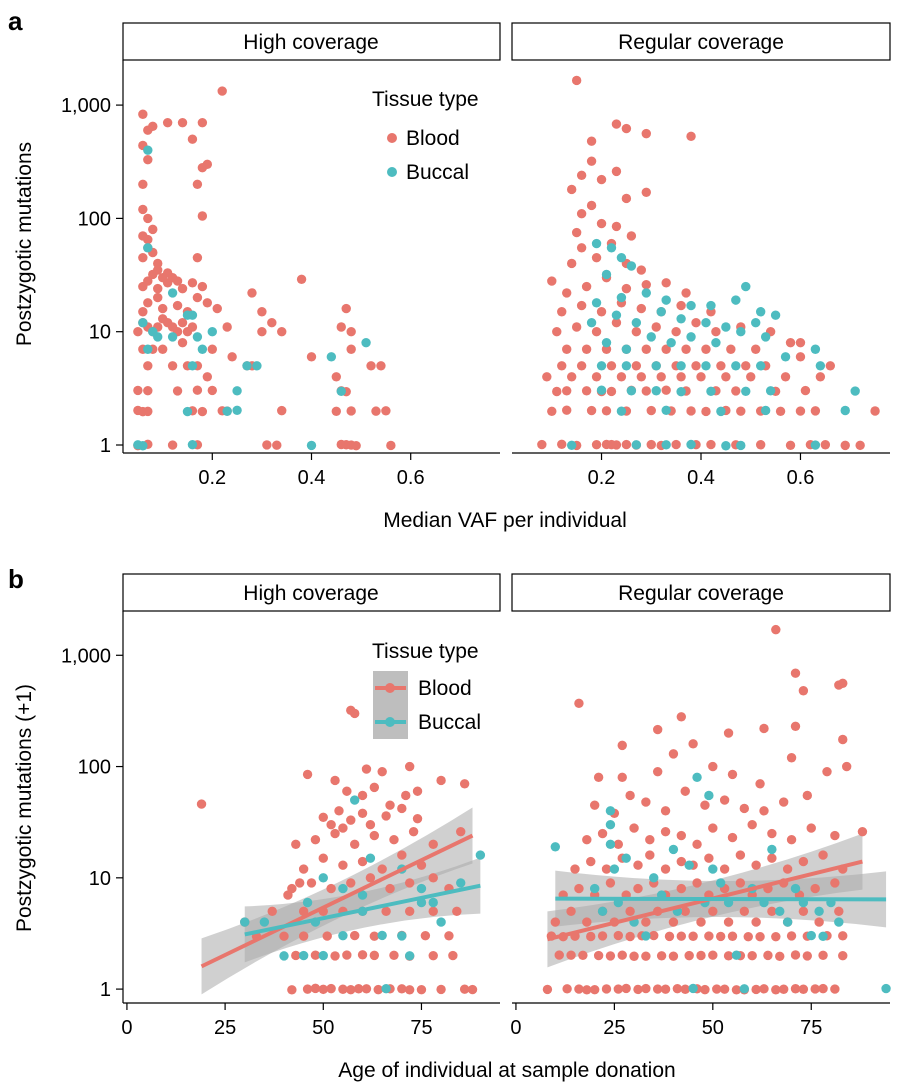  Describe the element at coordinates (392, 172) in the screenshot. I see `legend-a-buccal-key` at that location.